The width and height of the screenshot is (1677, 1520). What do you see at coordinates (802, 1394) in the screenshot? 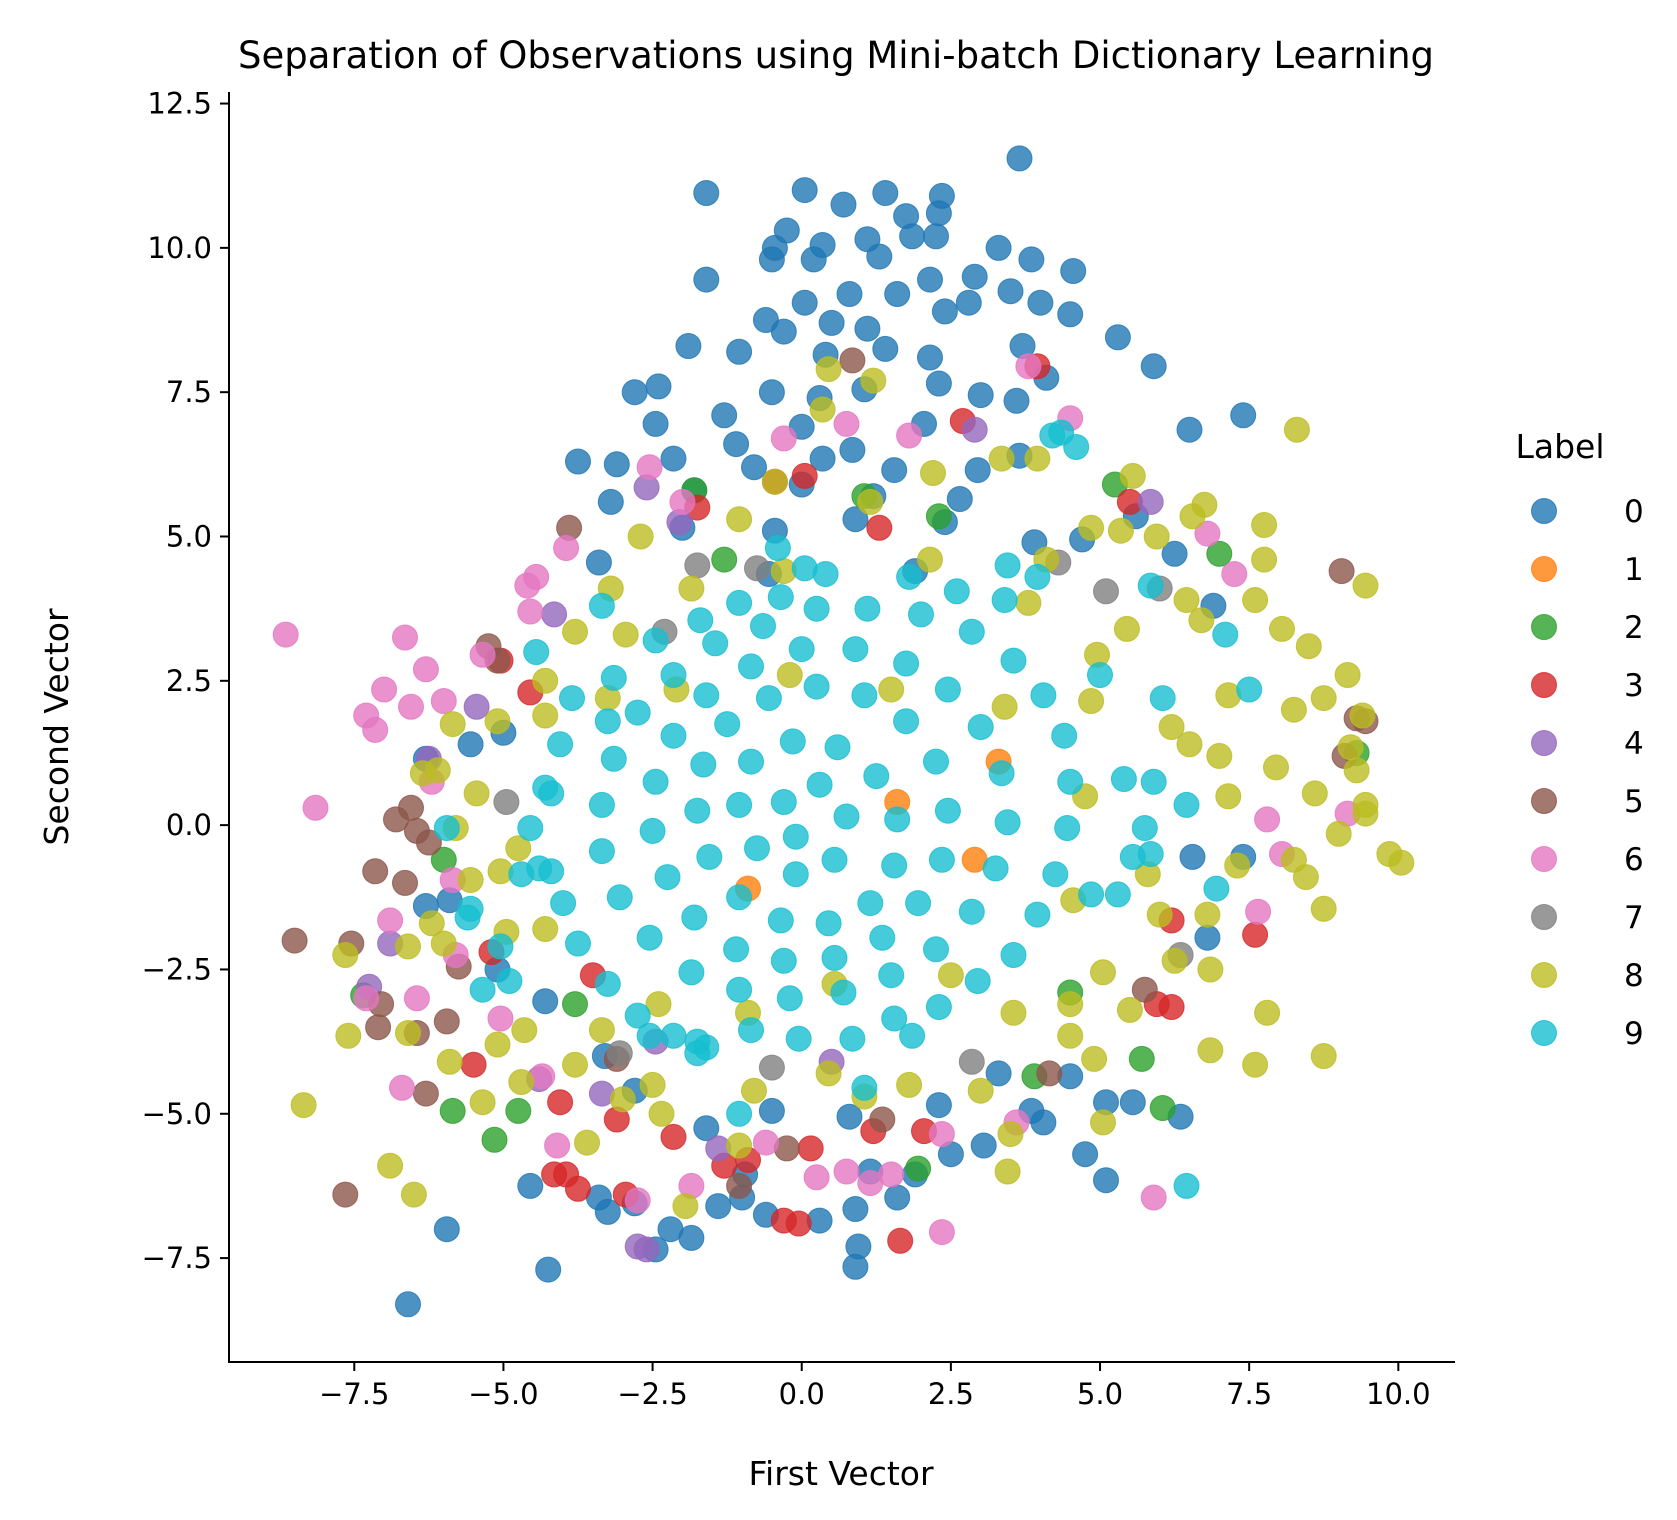
I see `x-tick-label: 0.0` at bounding box center [802, 1394].